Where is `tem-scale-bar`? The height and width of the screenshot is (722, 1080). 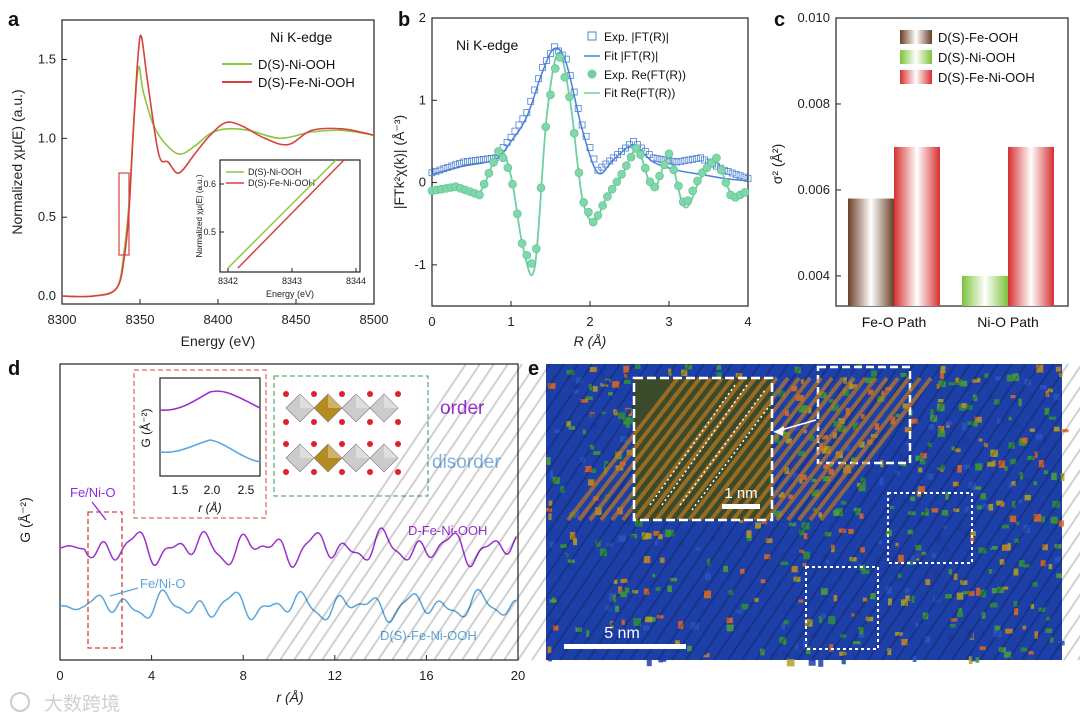 tem-scale-bar is located at coordinates (625, 646).